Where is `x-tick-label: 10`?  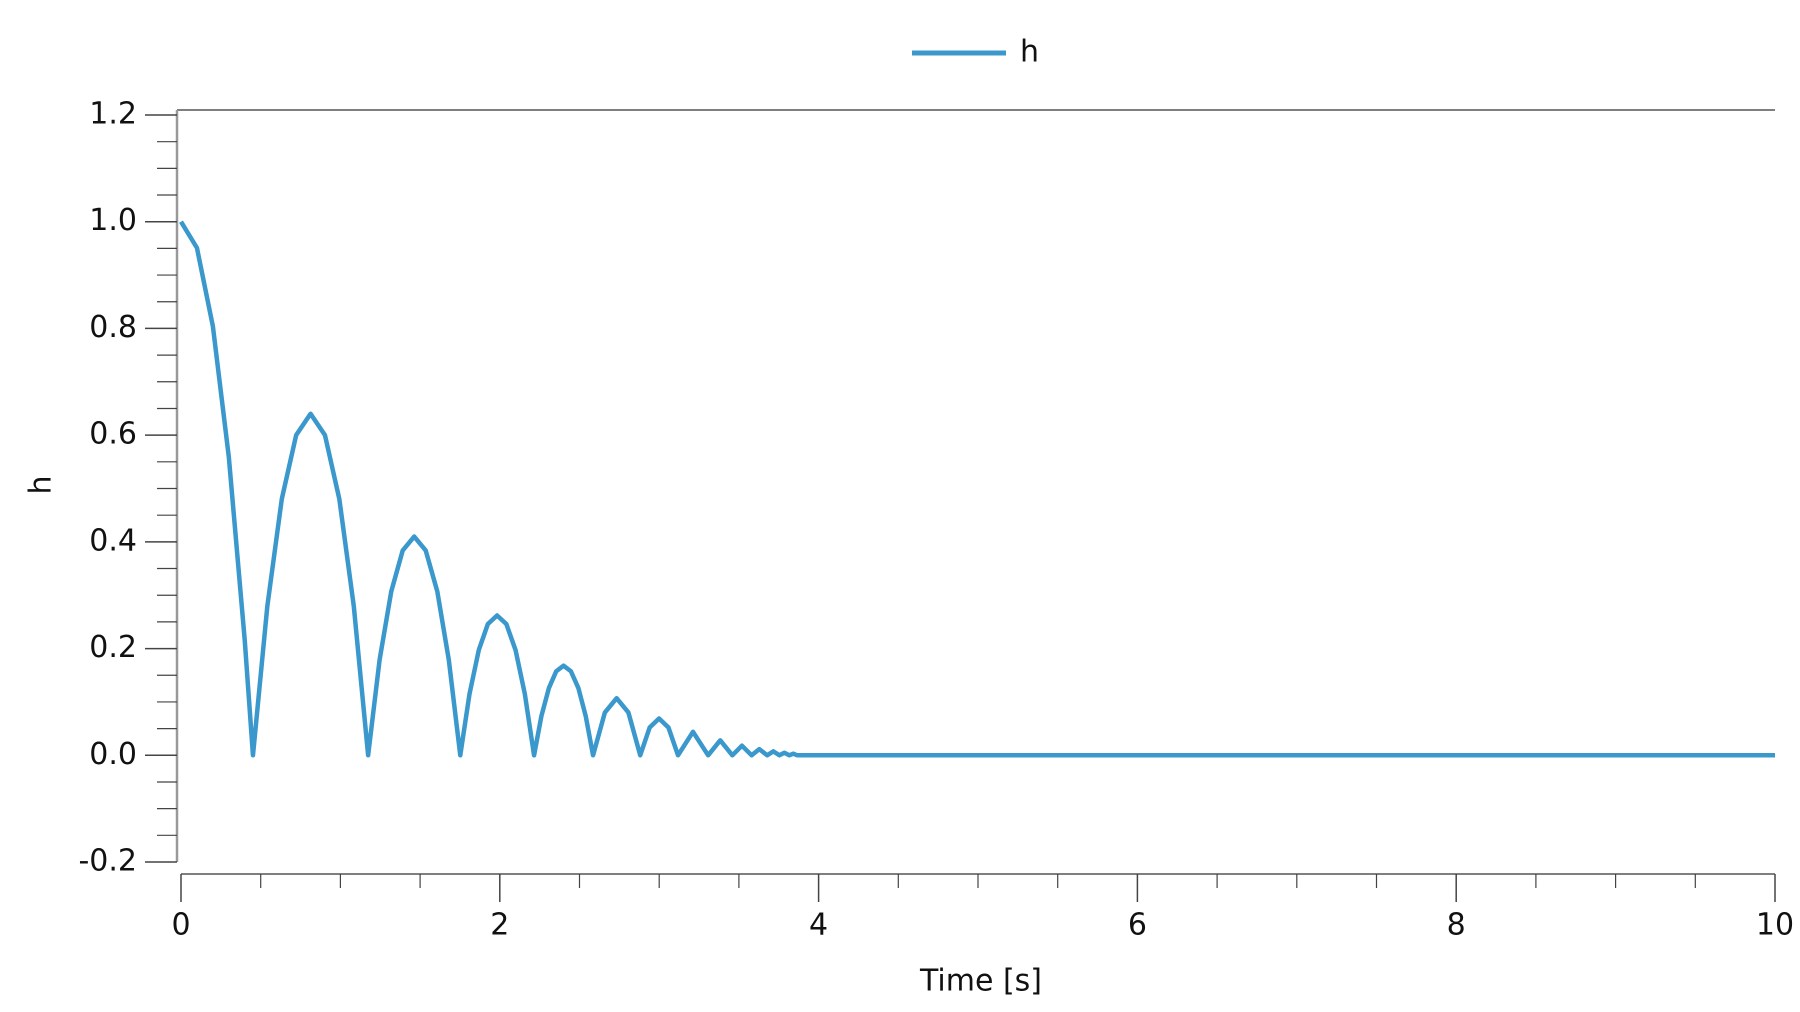 x-tick-label: 10 is located at coordinates (1775, 925).